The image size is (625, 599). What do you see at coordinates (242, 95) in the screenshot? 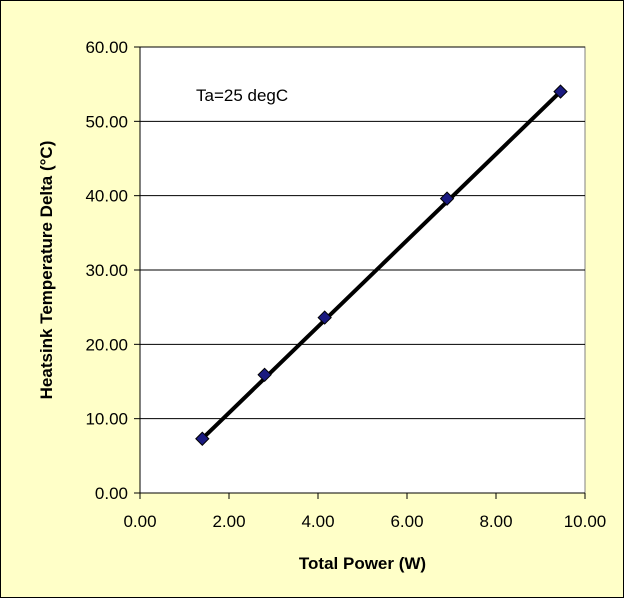
I see `annotation-label: Ta=25 degC` at bounding box center [242, 95].